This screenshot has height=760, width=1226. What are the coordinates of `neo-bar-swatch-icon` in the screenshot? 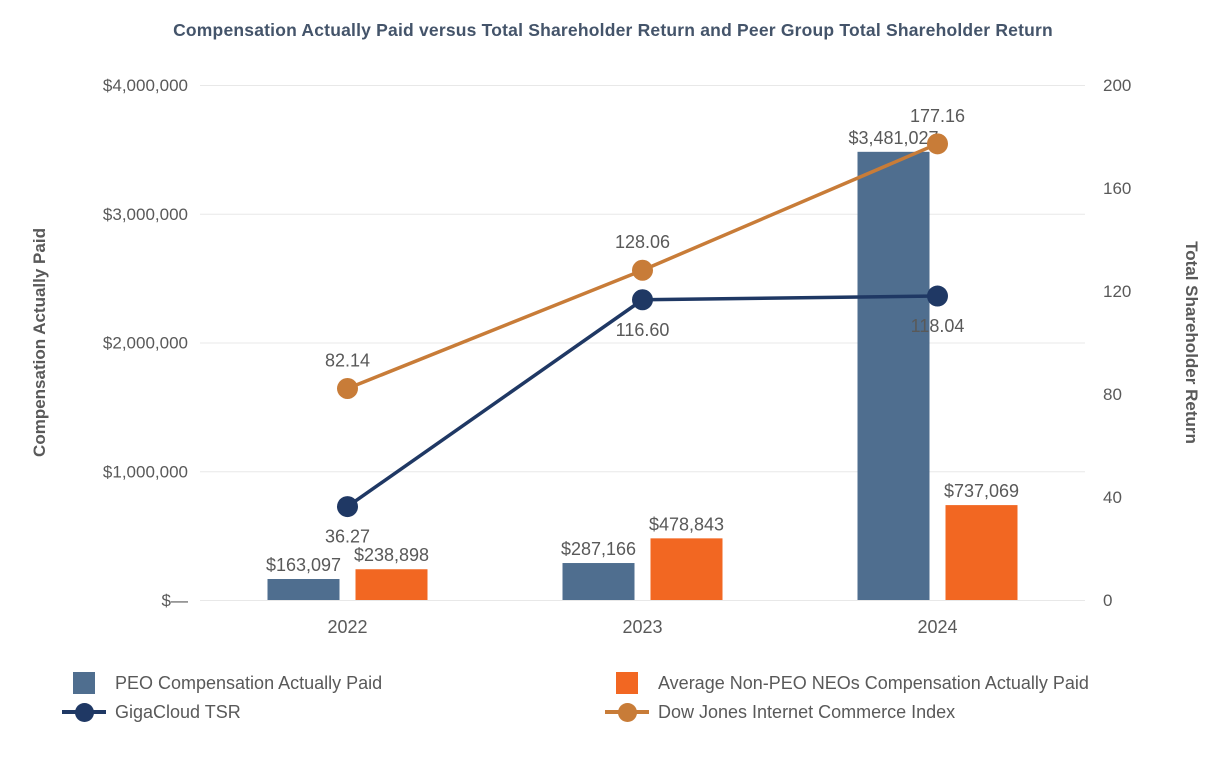 It's located at (627, 683).